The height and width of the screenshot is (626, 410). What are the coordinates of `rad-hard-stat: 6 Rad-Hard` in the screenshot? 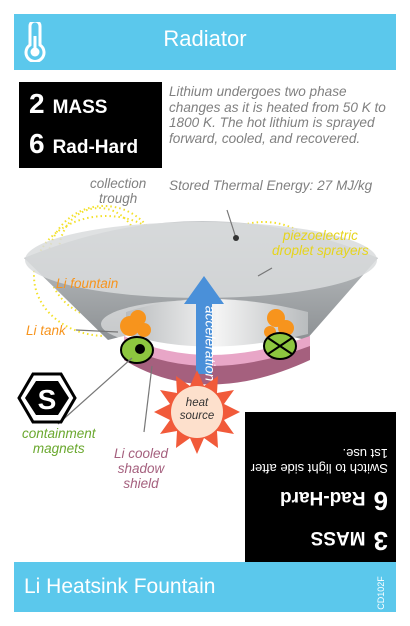 It's located at (83, 144).